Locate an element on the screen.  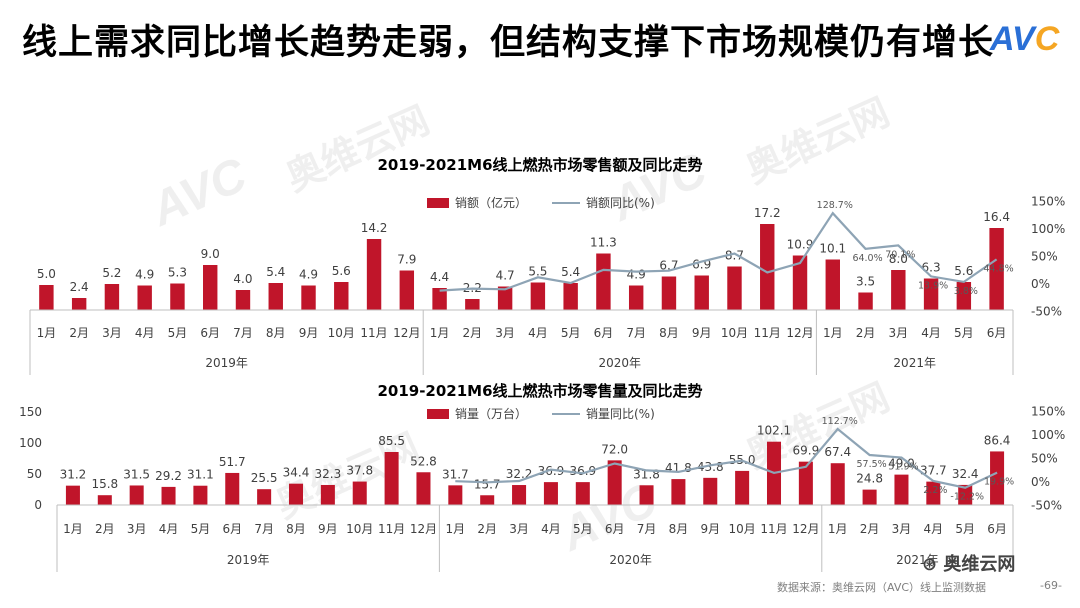
page-title: 线上需求同比增长趋势走弱，但结构支撑下市场规模仍有增长 is located at coordinates (508, 43).